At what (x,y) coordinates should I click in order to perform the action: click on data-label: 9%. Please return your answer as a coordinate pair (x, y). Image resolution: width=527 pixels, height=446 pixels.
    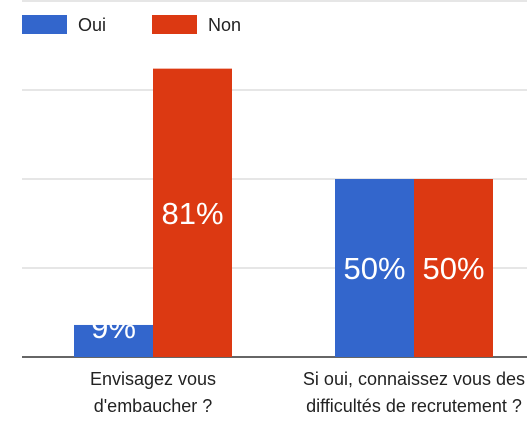
    Looking at the image, I should click on (113, 327).